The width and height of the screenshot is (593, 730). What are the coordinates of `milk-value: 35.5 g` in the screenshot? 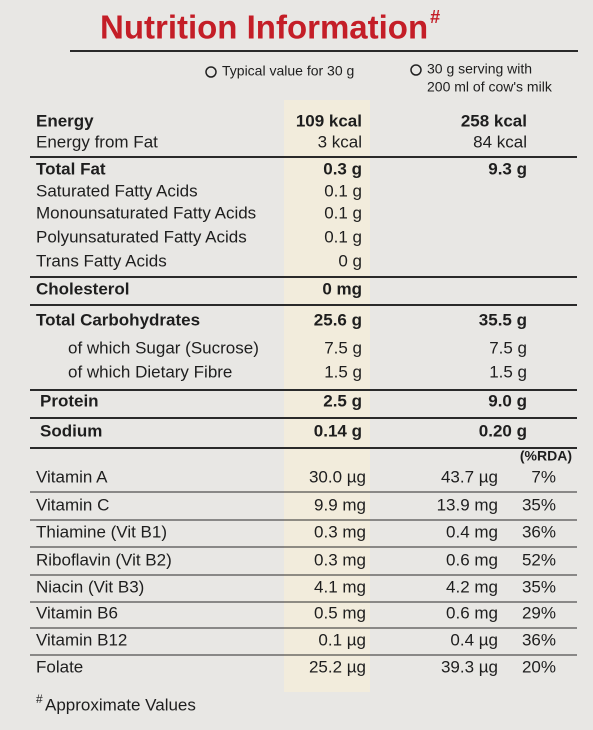 It's located at (503, 319).